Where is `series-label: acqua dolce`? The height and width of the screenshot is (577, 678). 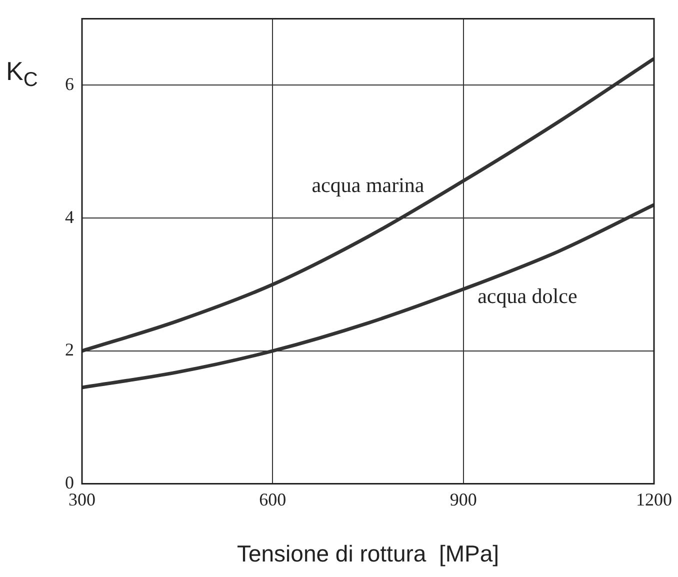
series-label: acqua dolce is located at coordinates (528, 296).